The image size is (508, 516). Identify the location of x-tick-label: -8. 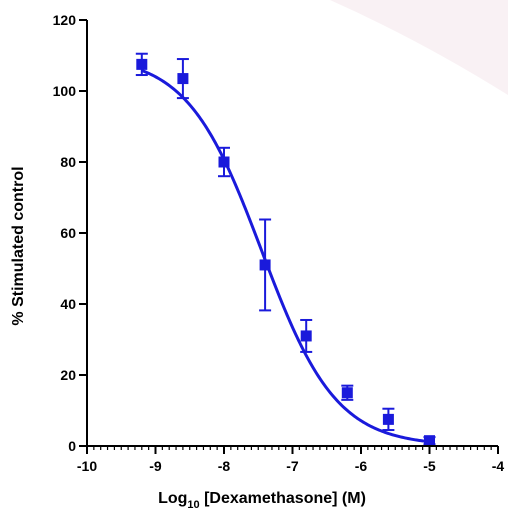
(224, 466).